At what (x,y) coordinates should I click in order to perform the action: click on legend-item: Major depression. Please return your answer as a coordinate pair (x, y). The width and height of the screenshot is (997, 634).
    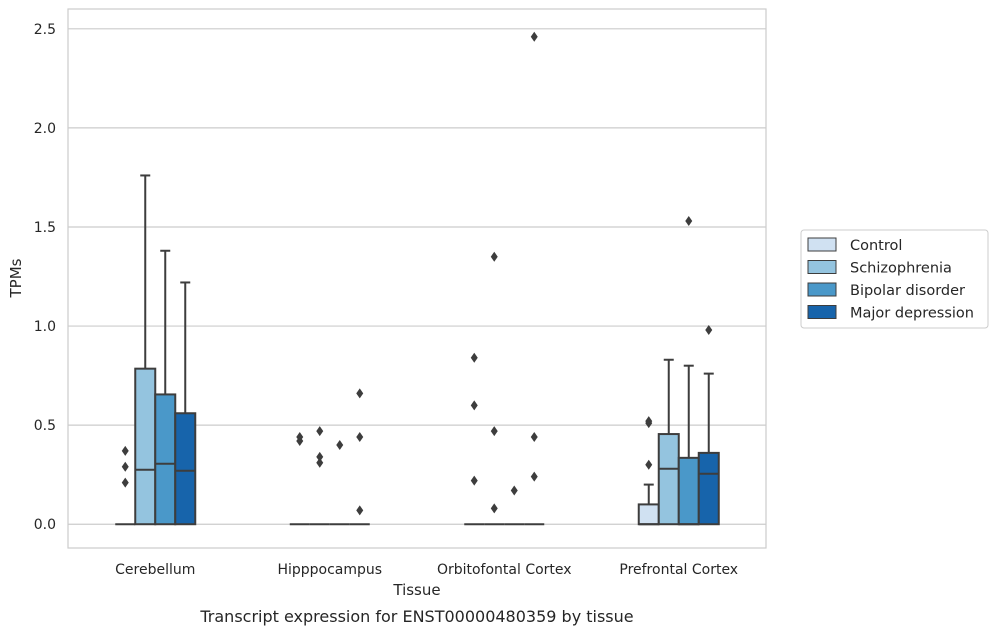
    Looking at the image, I should click on (890, 313).